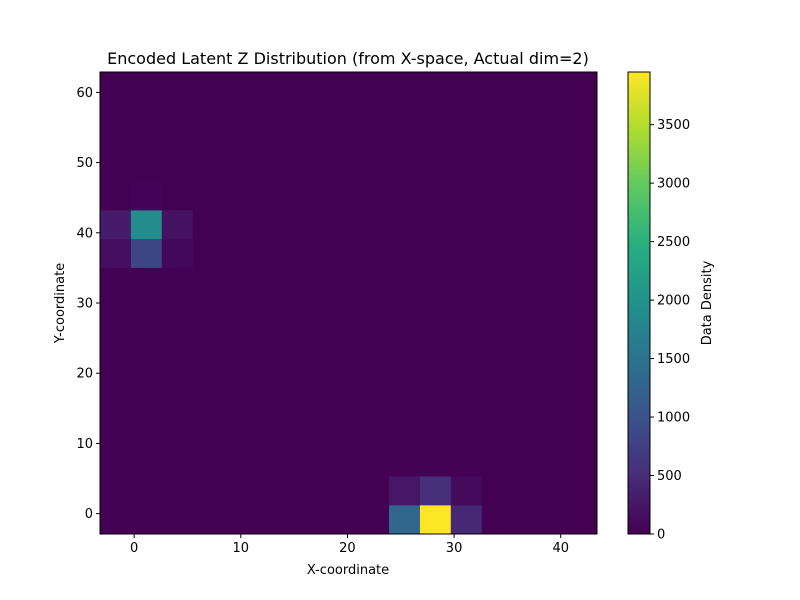 The image size is (800, 600). What do you see at coordinates (84, 444) in the screenshot?
I see `y-tick-label: 10` at bounding box center [84, 444].